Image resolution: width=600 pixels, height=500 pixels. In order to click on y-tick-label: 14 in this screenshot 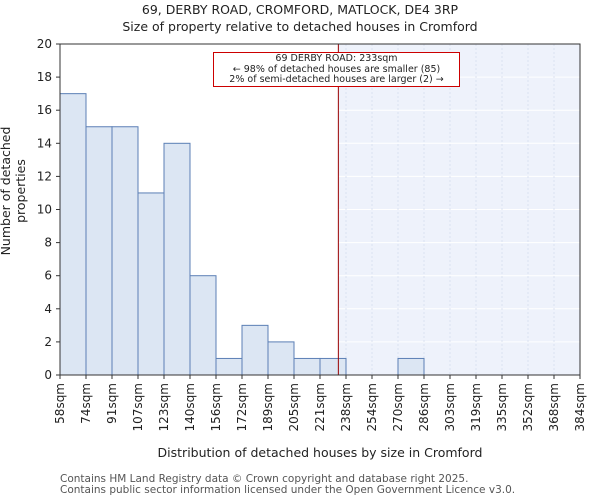, I will do `click(44, 143)`.